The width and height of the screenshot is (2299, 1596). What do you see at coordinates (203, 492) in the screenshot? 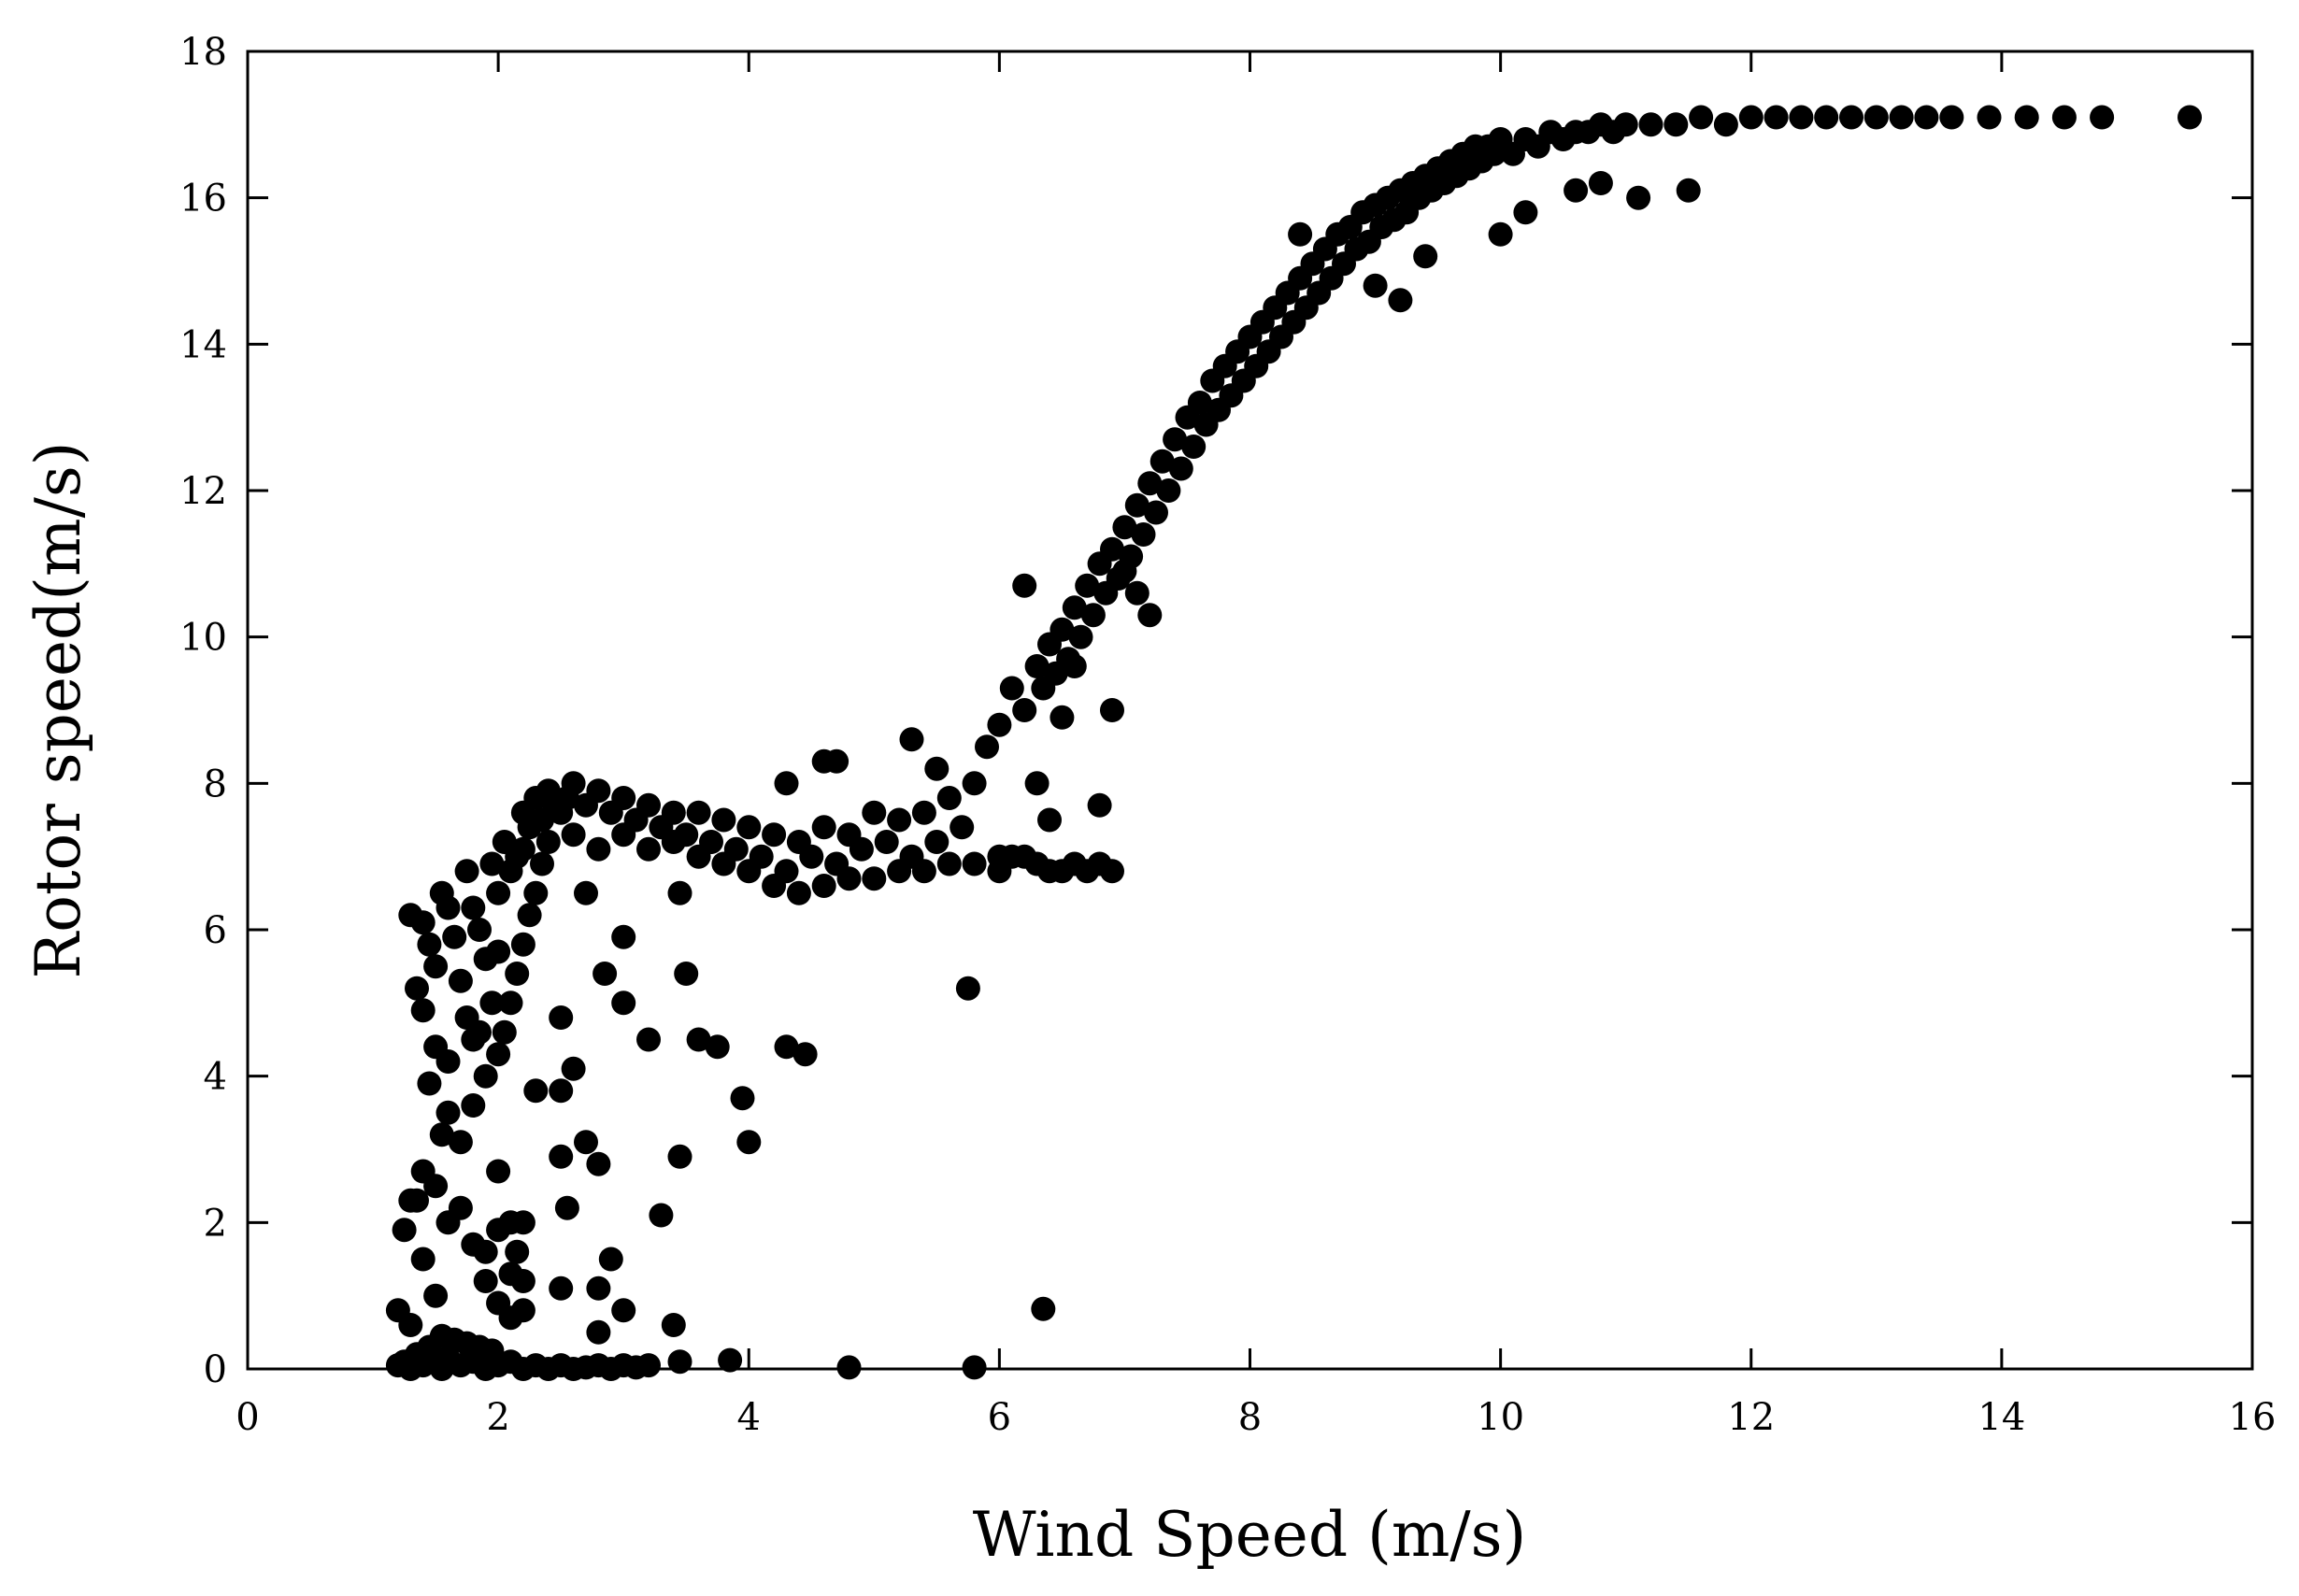
I see `y-tick-label: 12` at bounding box center [203, 492].